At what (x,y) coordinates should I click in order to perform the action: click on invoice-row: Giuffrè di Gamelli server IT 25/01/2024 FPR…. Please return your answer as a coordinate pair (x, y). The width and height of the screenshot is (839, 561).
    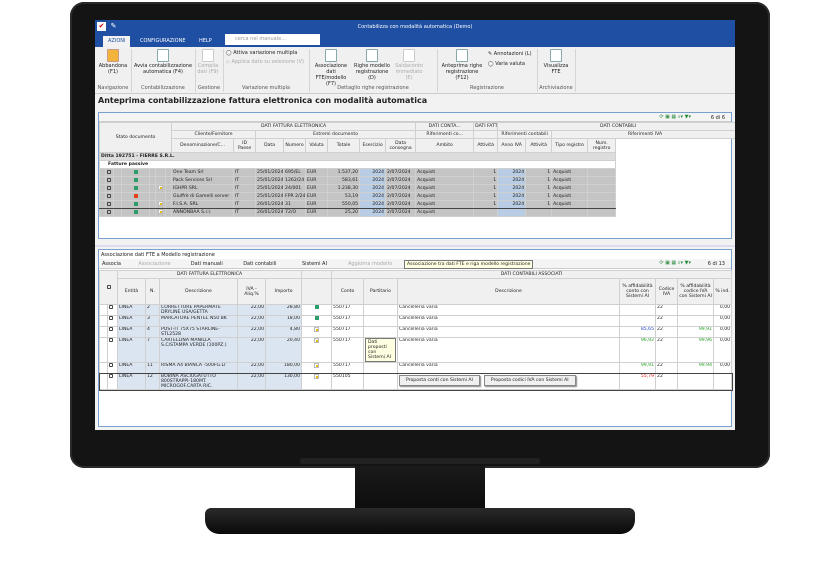
    Looking at the image, I should click on (417, 196).